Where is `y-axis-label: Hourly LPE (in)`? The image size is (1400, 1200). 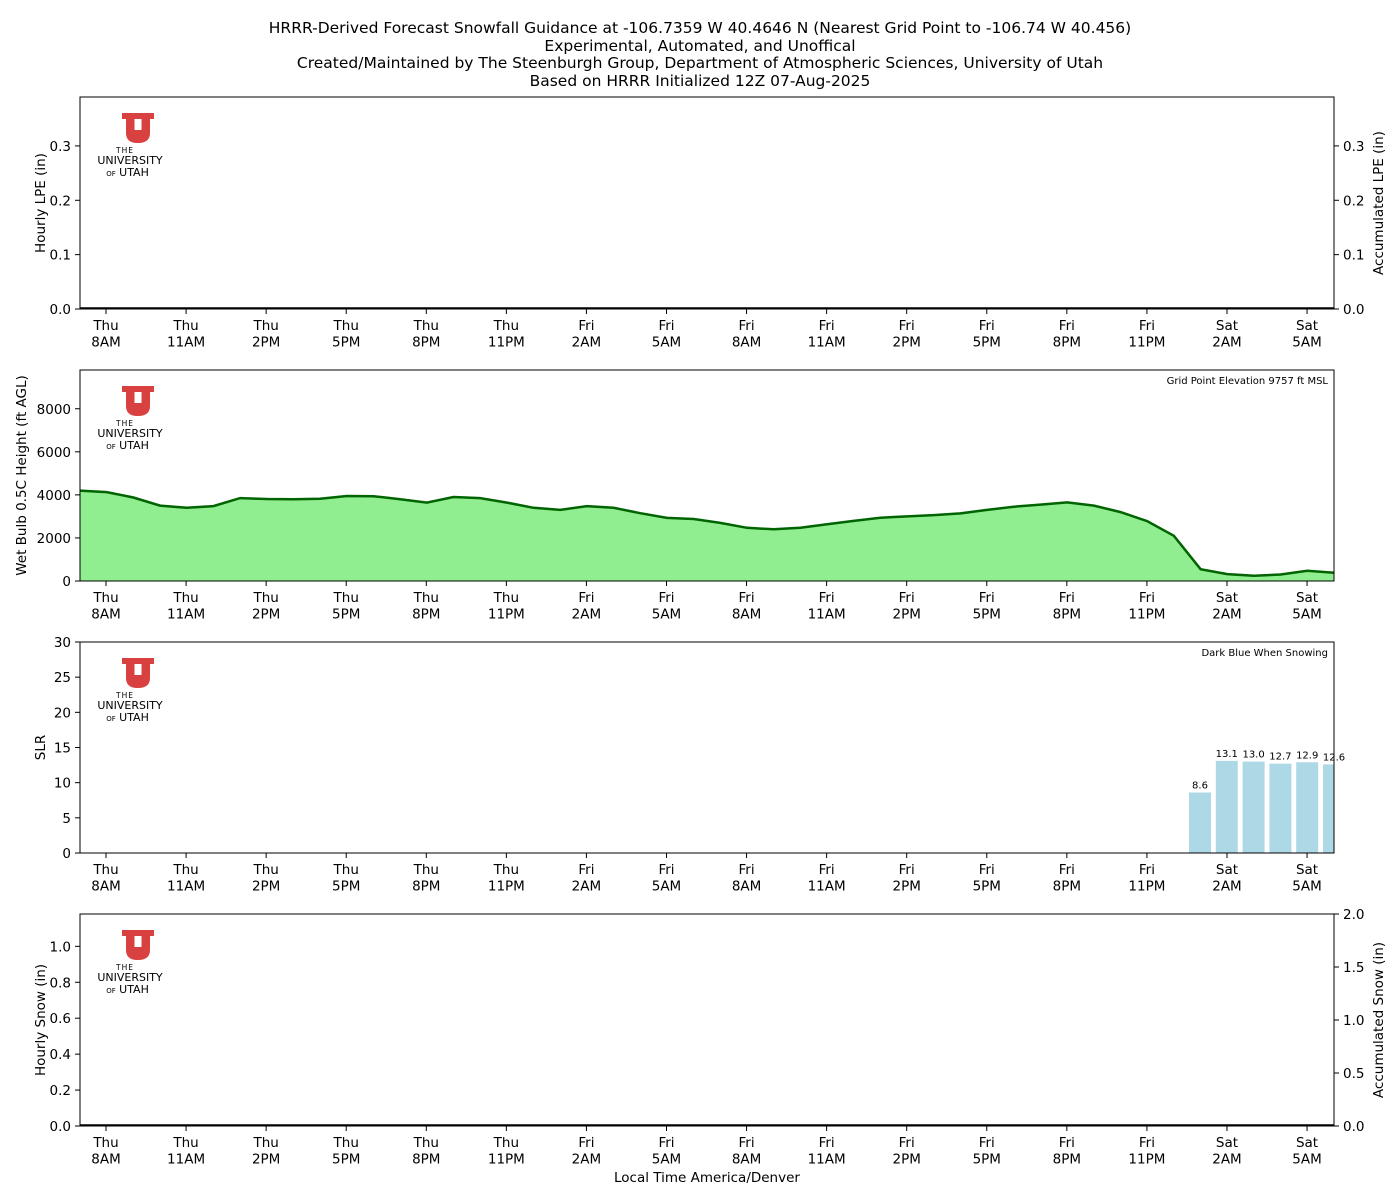
y-axis-label: Hourly LPE (in) is located at coordinates (41, 203).